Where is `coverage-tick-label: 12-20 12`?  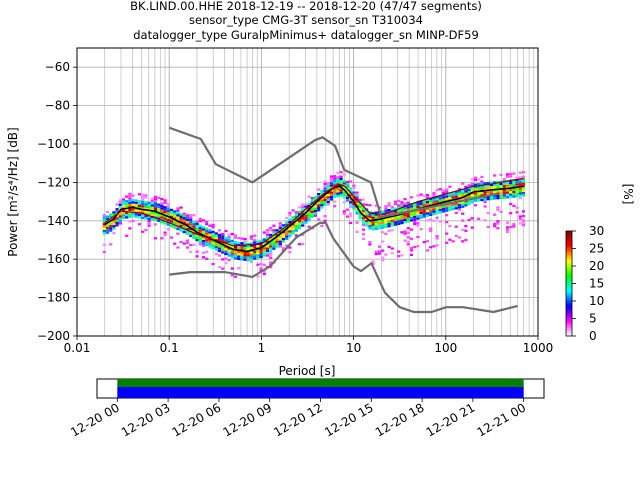
coverage-tick-label: 12-20 12 is located at coordinates (298, 419).